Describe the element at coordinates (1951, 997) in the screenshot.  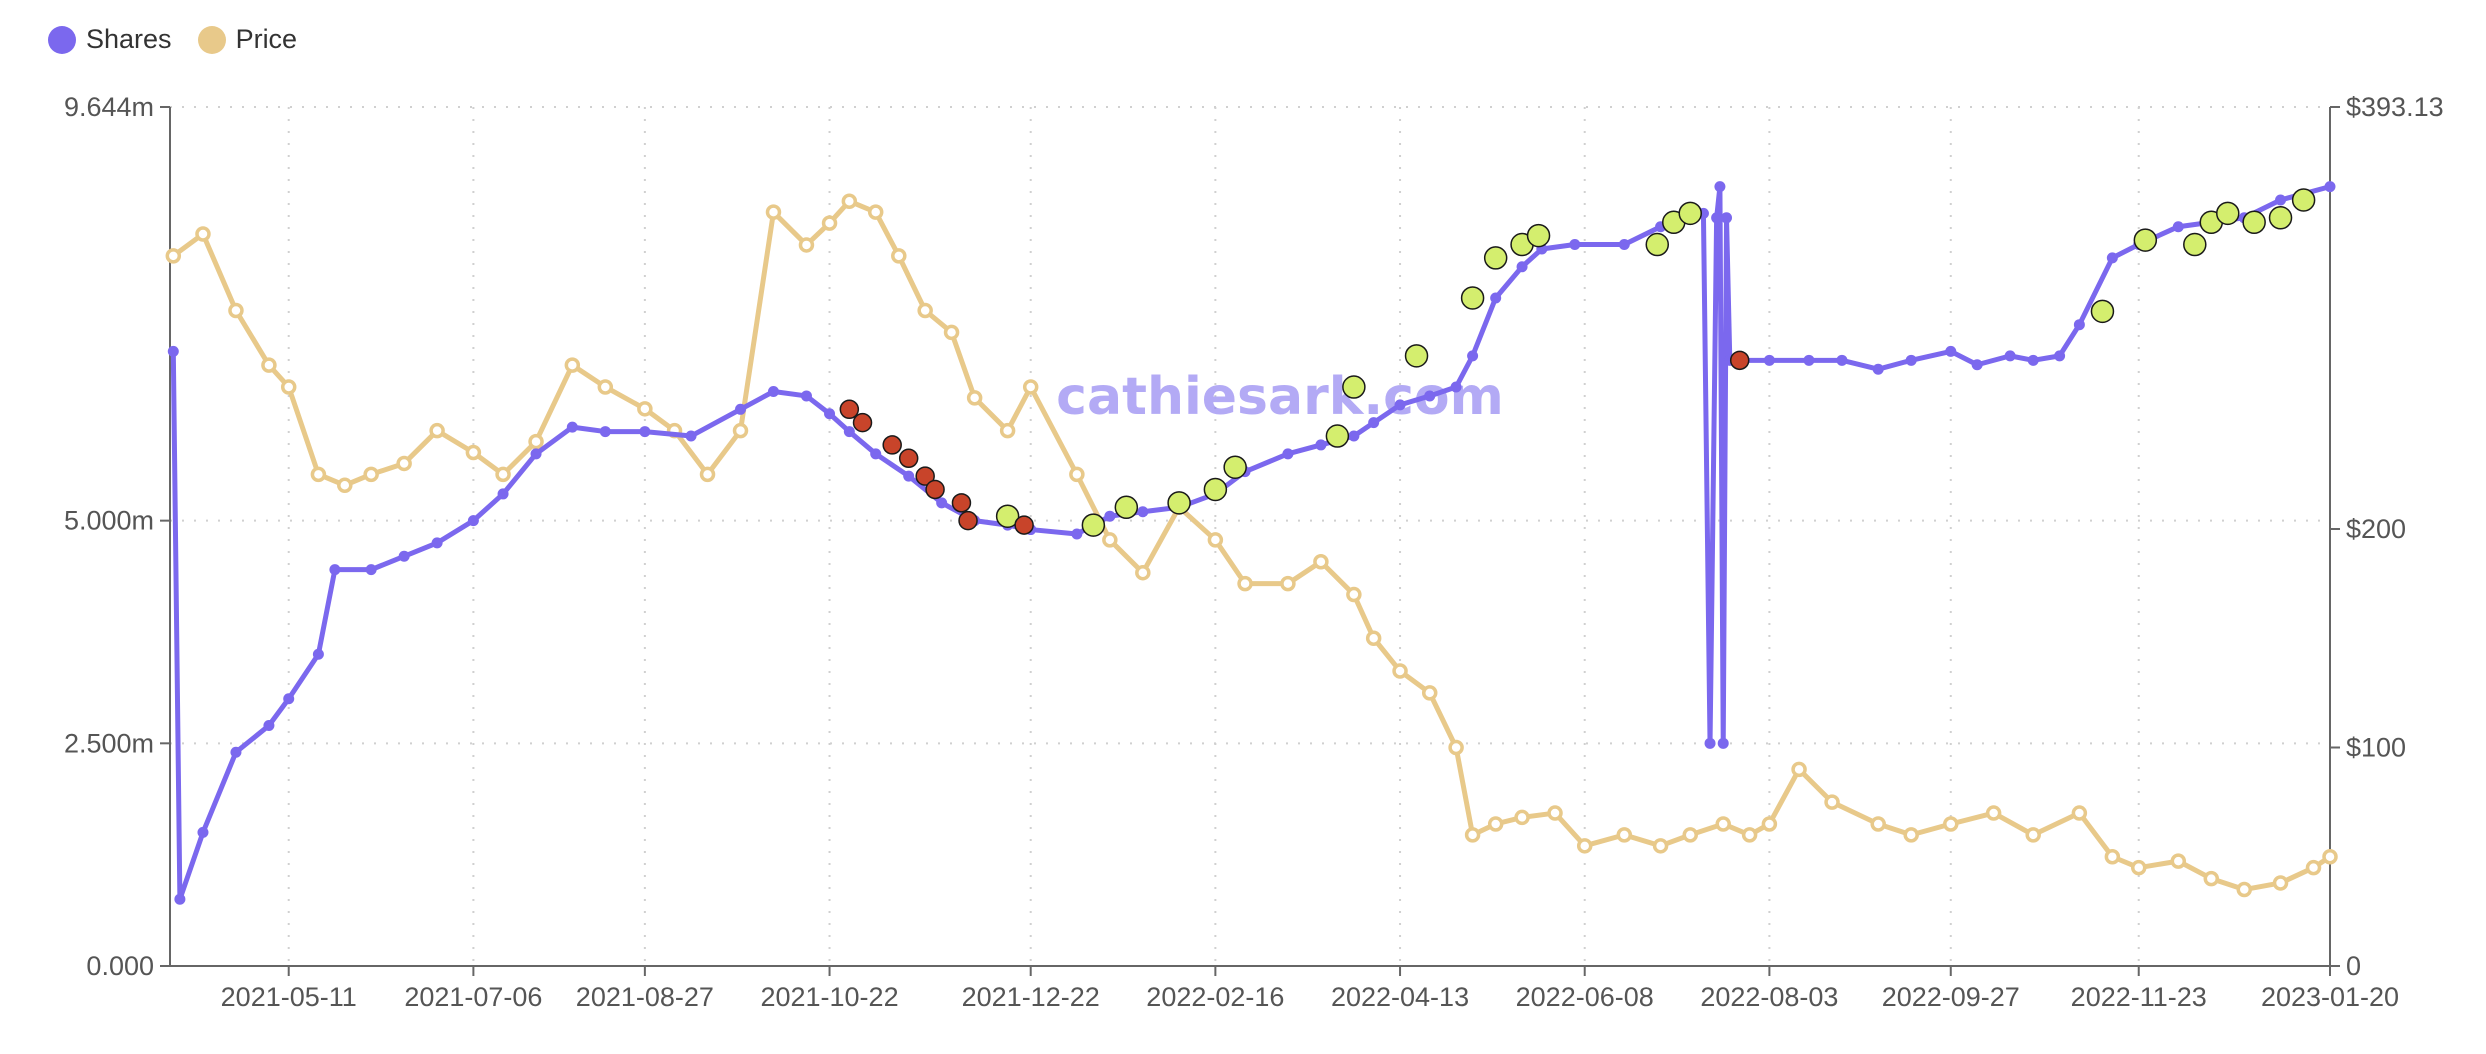
I see `x-tick-label: 2022-09-27` at that location.